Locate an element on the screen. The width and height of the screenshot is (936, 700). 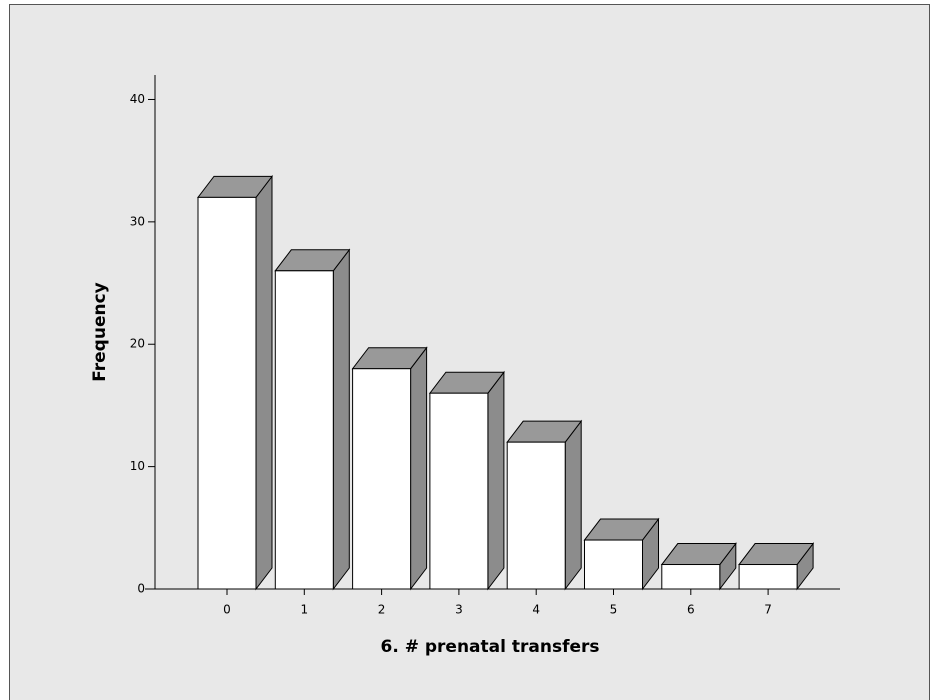
y-tick-label: 30 is located at coordinates (137, 221).